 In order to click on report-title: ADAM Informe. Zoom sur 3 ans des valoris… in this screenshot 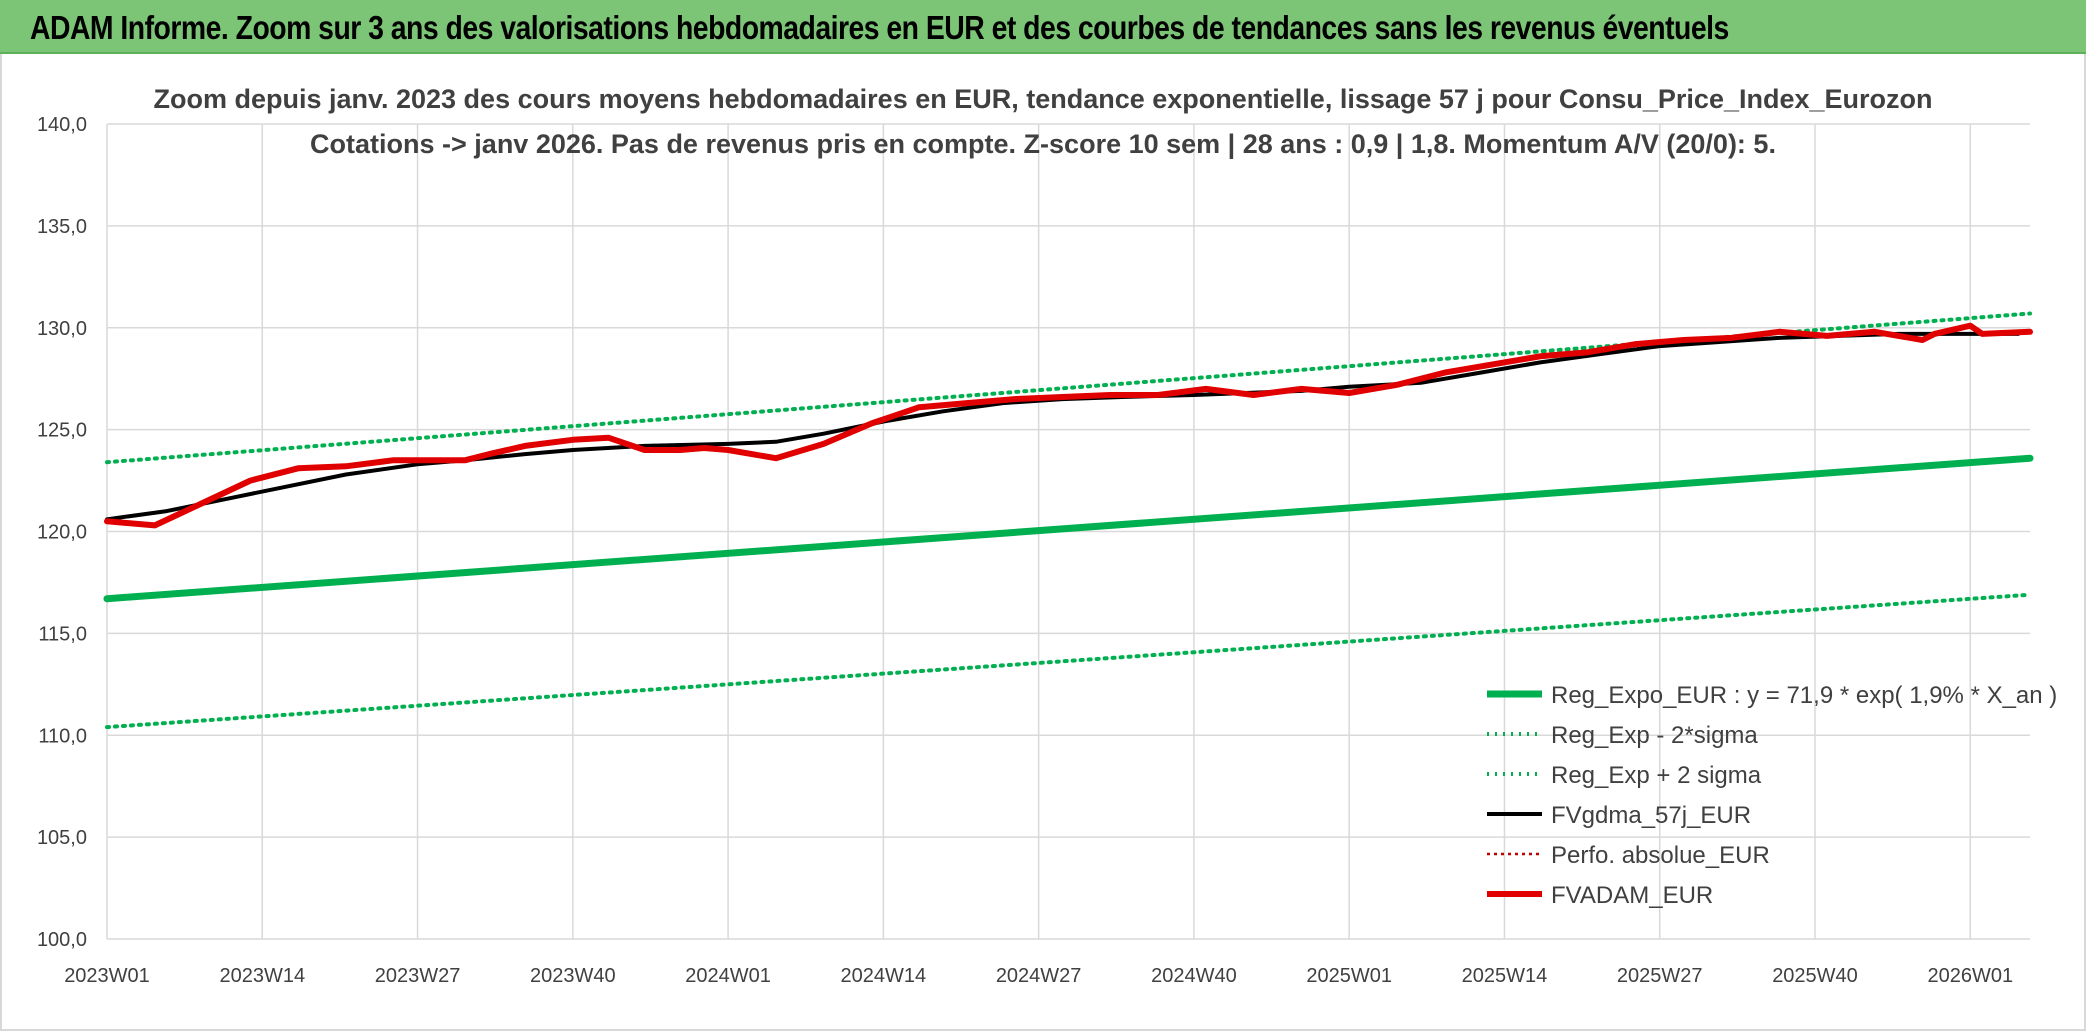, I will do `click(879, 27)`.